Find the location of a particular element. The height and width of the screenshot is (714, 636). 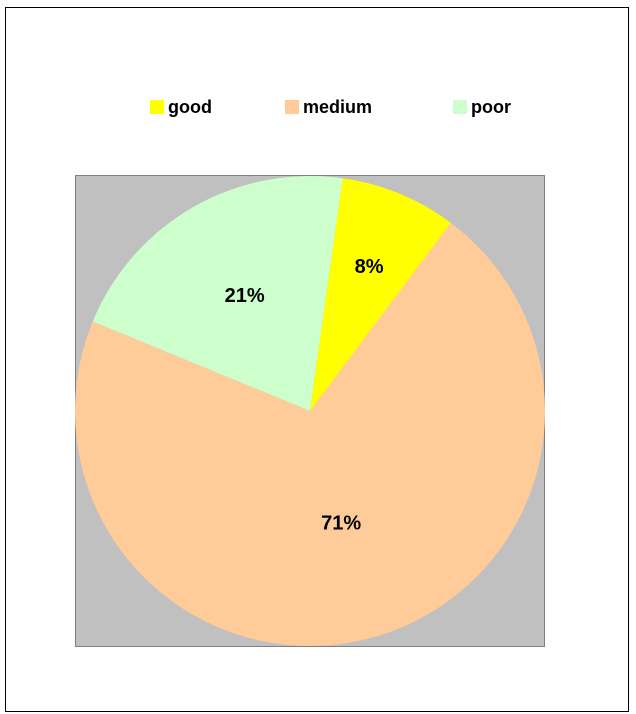

data-label-poor: 21% is located at coordinates (245, 296).